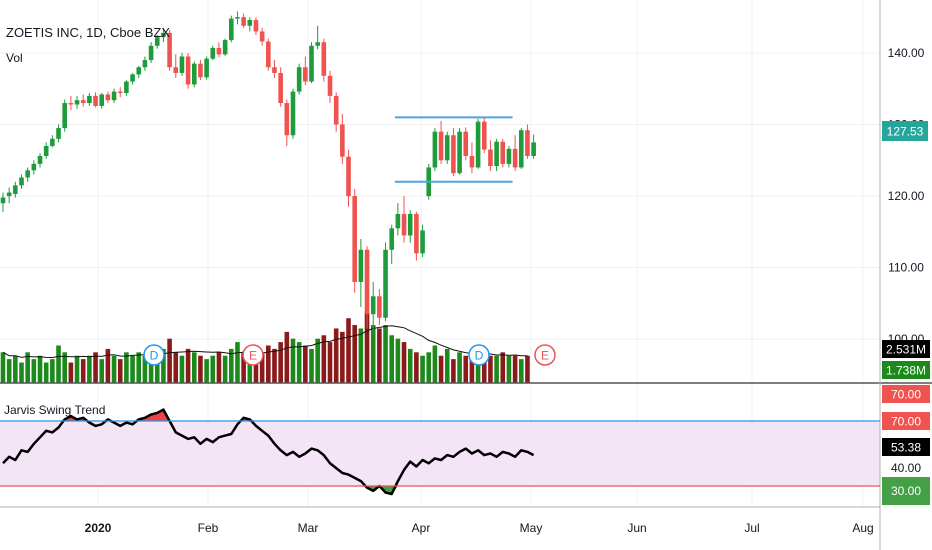 Image resolution: width=932 pixels, height=550 pixels. Describe the element at coordinates (636, 528) in the screenshot. I see `time-tick-label: Jun` at that location.